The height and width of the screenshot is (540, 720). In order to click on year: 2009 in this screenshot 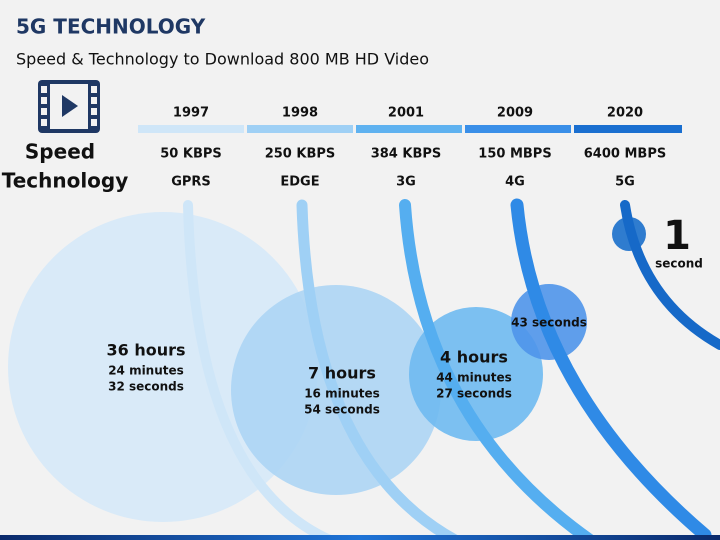, I will do `click(515, 113)`.